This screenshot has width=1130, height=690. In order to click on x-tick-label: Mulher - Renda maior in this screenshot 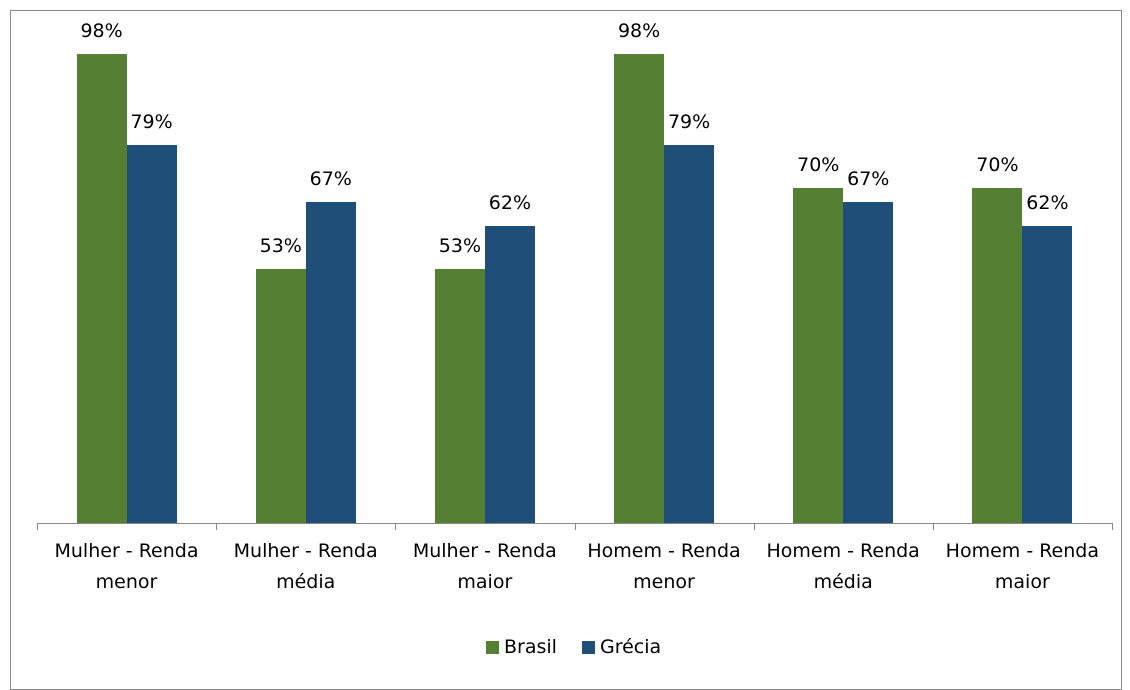, I will do `click(484, 566)`.